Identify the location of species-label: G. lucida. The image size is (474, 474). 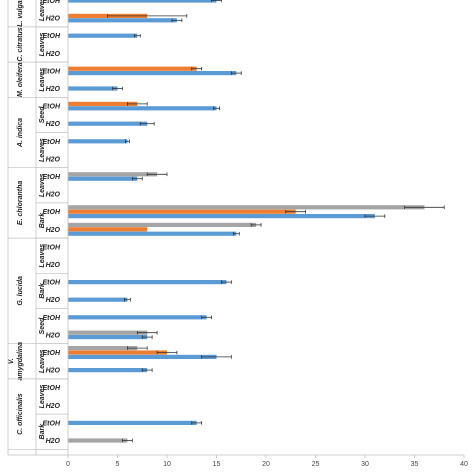
(20, 291).